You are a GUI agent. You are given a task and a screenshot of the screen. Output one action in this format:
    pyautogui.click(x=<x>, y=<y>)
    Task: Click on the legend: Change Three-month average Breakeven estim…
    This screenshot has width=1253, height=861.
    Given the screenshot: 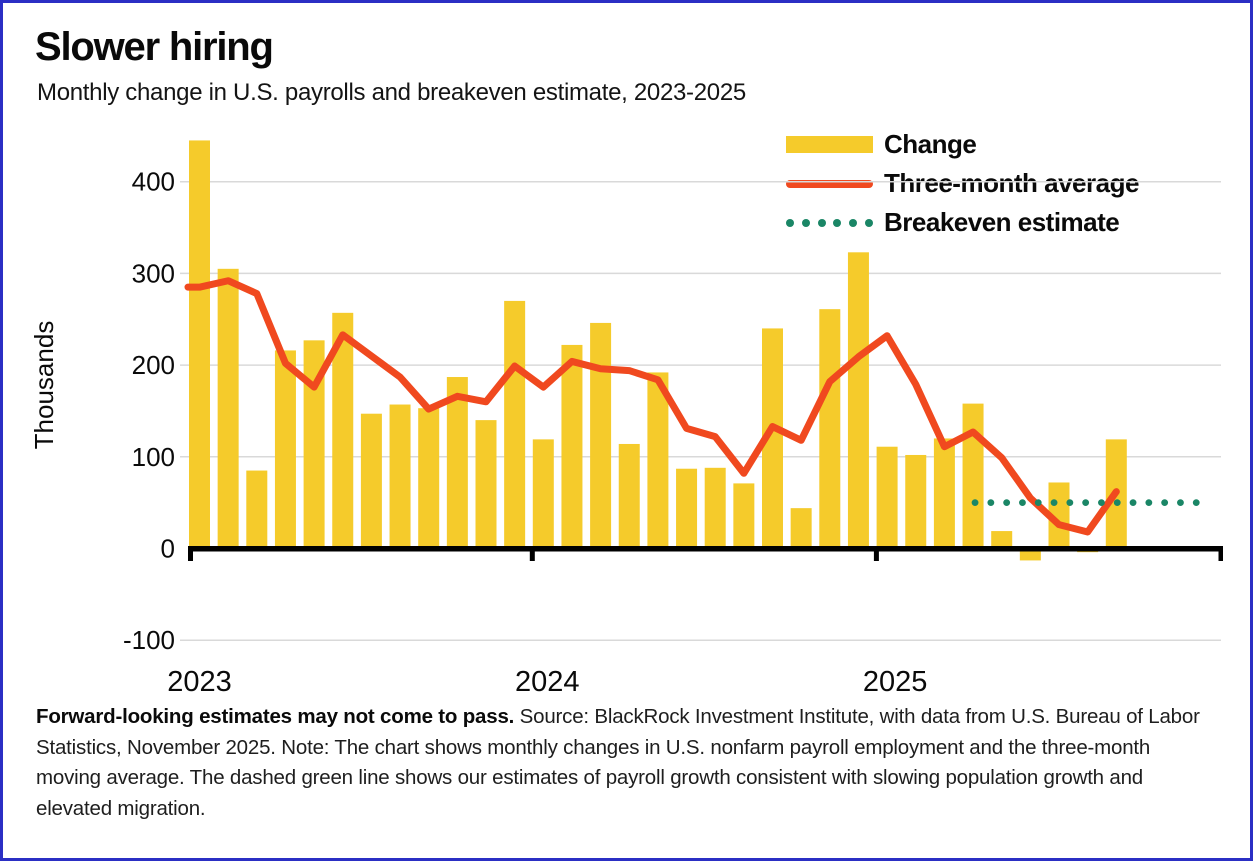 What is the action you would take?
    pyautogui.click(x=962, y=183)
    